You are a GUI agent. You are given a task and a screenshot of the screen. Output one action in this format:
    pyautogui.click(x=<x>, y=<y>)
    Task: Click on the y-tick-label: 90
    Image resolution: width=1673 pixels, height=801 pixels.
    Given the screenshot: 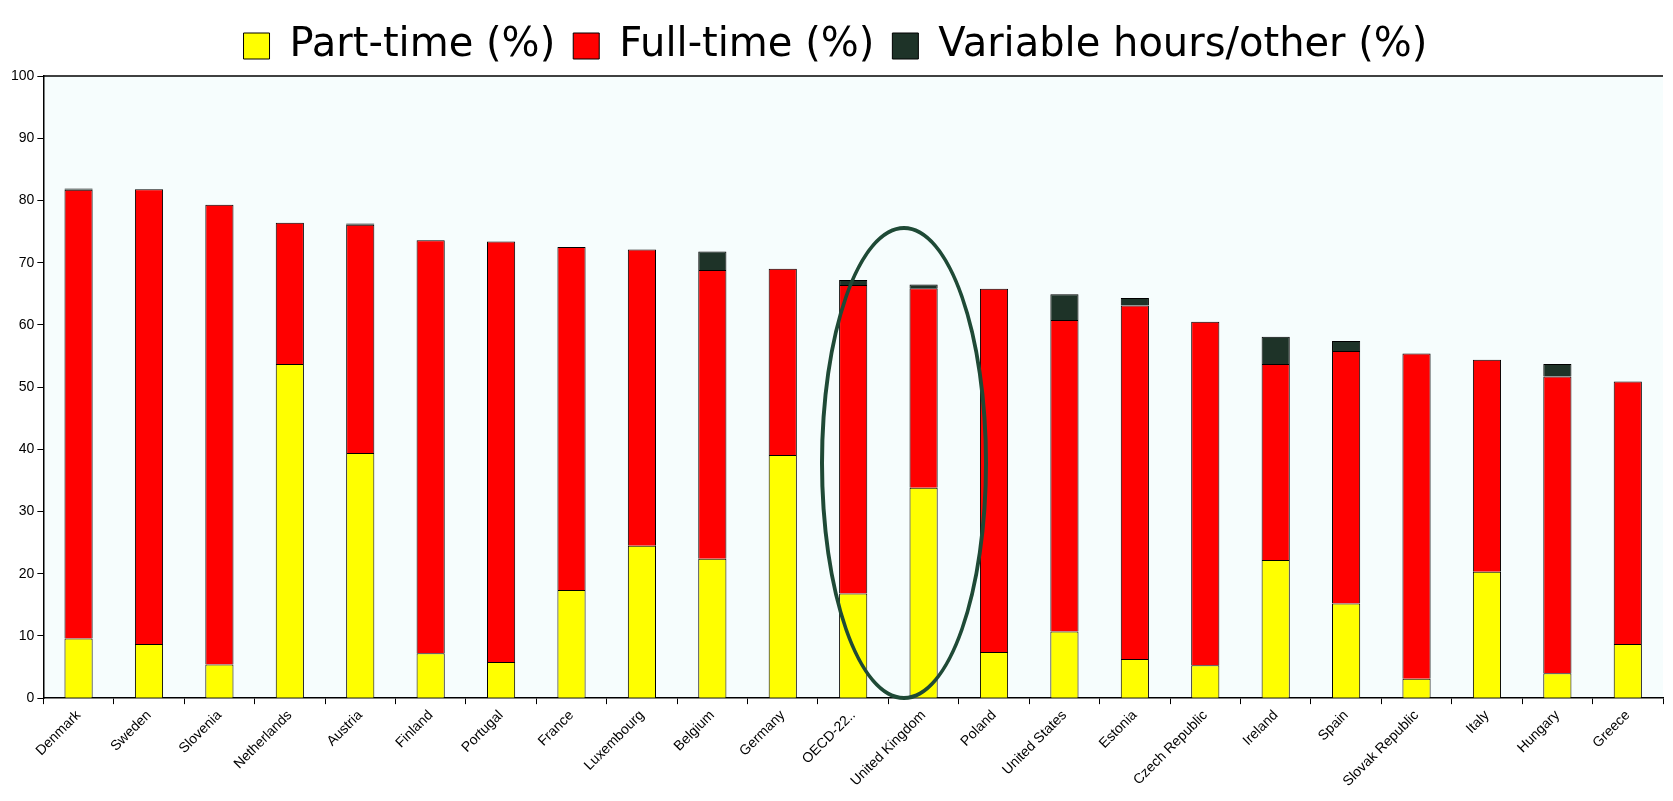 What is the action you would take?
    pyautogui.click(x=26, y=137)
    